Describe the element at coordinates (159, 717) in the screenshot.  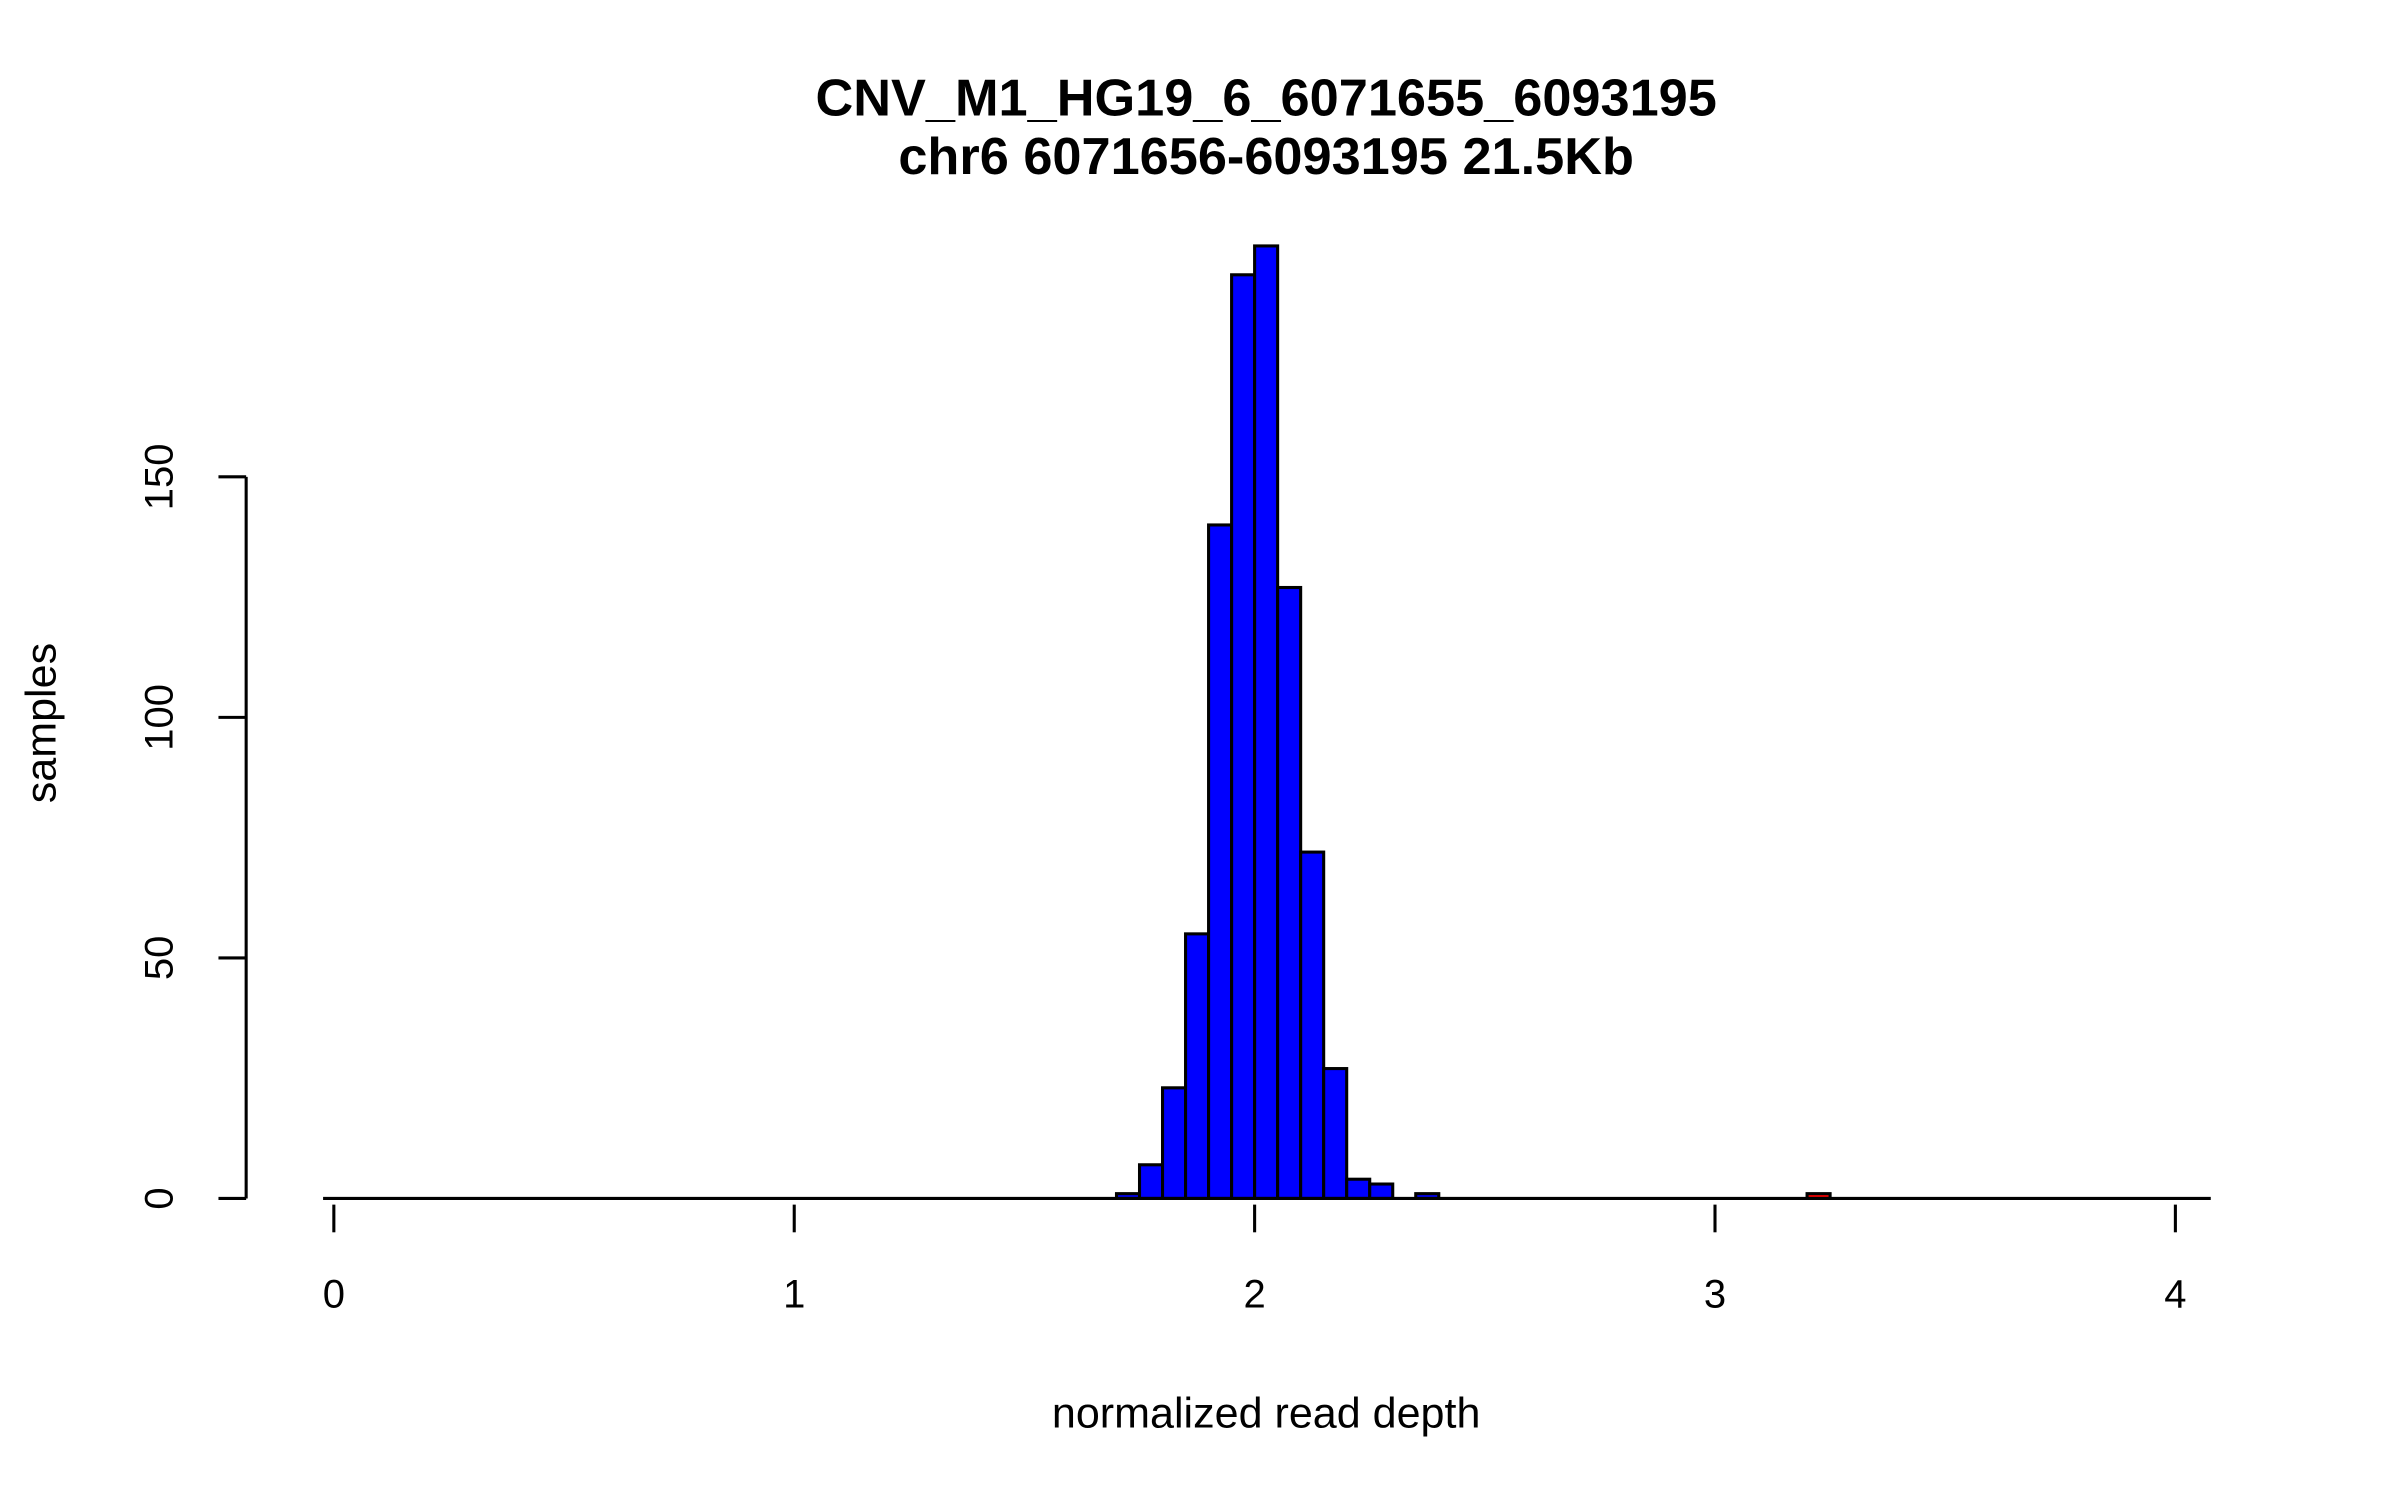
I see `y-tick-label: 100` at that location.